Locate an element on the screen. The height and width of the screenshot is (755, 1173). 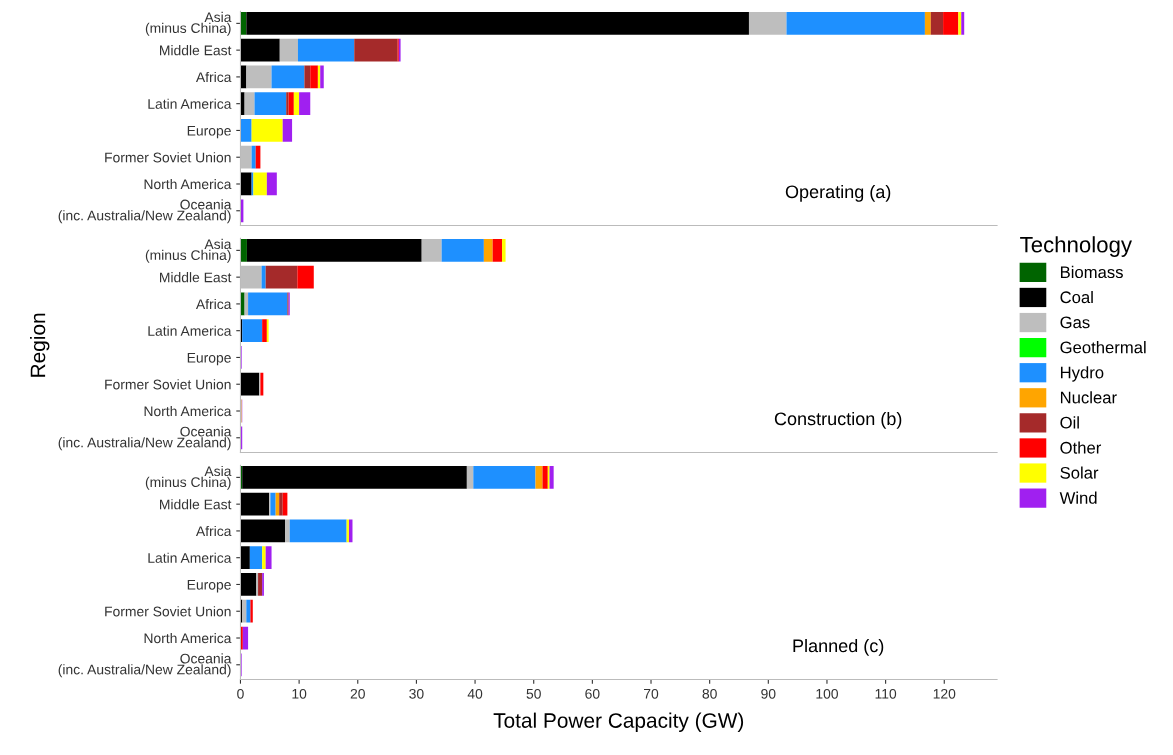
legend-label: Geothermal is located at coordinates (1103, 347).